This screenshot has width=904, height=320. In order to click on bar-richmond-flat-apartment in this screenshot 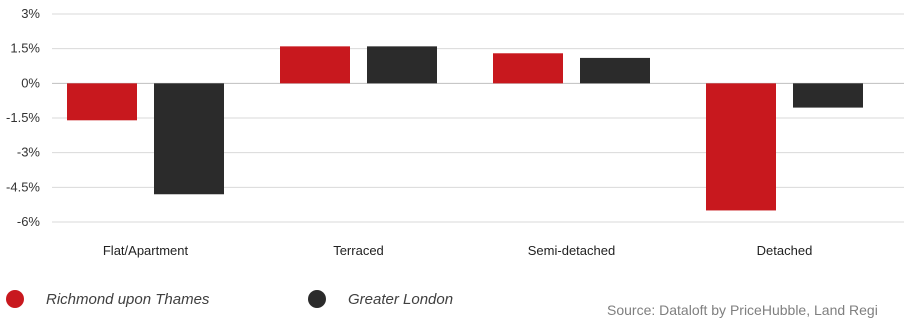, I will do `click(102, 102)`.